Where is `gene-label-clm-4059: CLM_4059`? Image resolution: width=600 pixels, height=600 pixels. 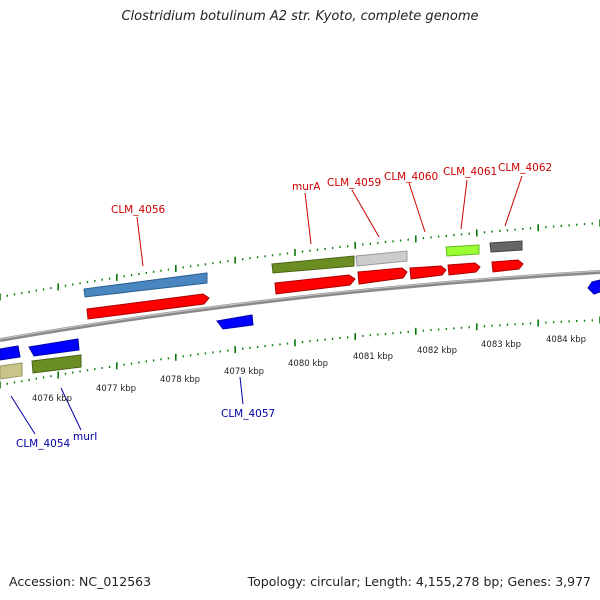
gene-label-clm-4059: CLM_4059 is located at coordinates (354, 183).